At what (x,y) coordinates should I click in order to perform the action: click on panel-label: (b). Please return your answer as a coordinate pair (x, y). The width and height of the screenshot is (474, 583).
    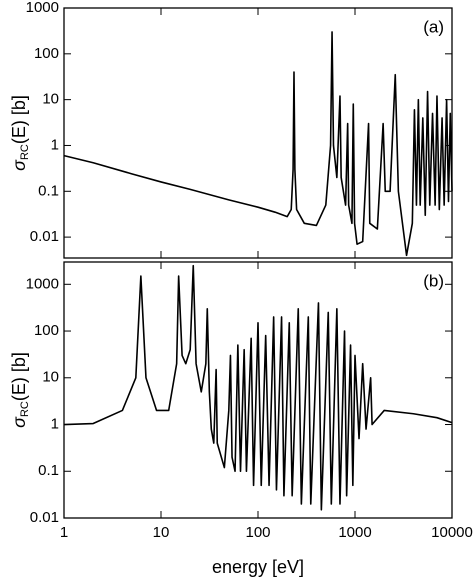
    Looking at the image, I should click on (433, 280).